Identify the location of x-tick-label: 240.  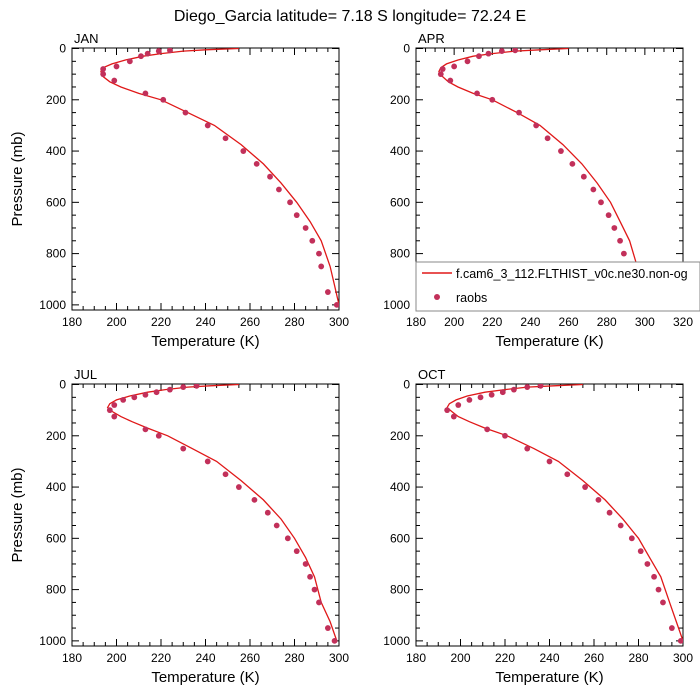
(205, 322).